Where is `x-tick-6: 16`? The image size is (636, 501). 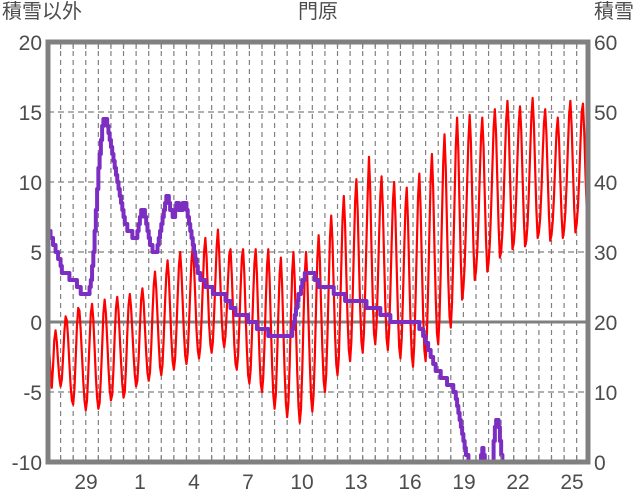 x-tick-6: 16 is located at coordinates (410, 482).